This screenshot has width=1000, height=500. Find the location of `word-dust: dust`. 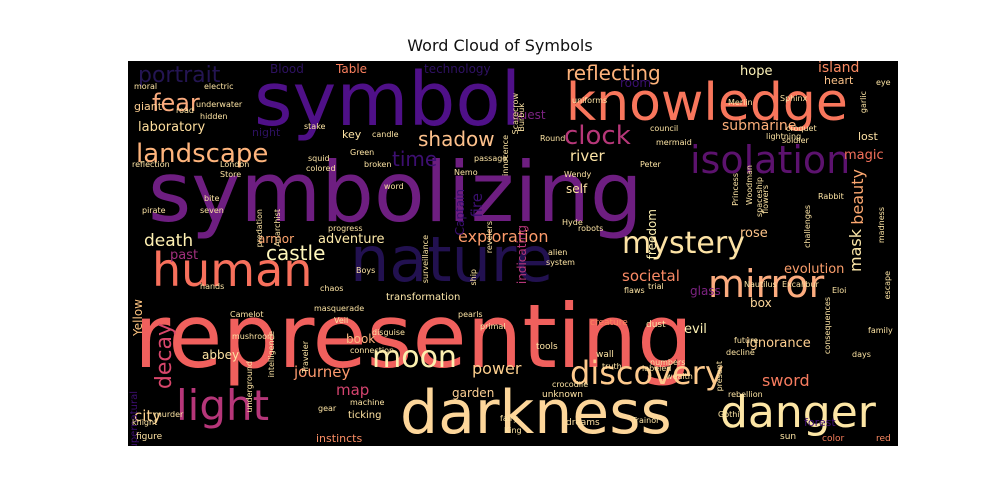

word-dust: dust is located at coordinates (656, 325).